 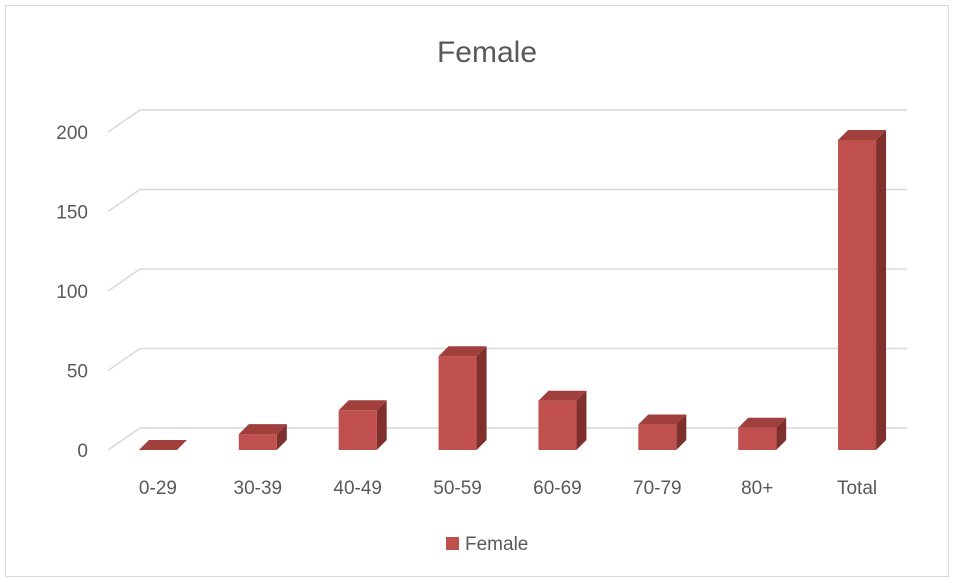 What do you see at coordinates (857, 488) in the screenshot?
I see `x-tick-label-7: Total` at bounding box center [857, 488].